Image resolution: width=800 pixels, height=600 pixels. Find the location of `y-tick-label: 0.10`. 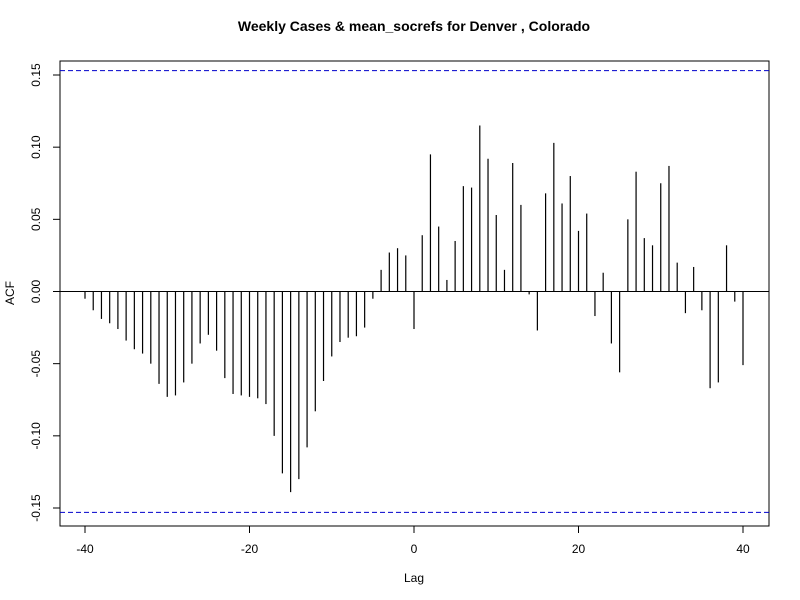

y-tick-label: 0.10 is located at coordinates (36, 147).